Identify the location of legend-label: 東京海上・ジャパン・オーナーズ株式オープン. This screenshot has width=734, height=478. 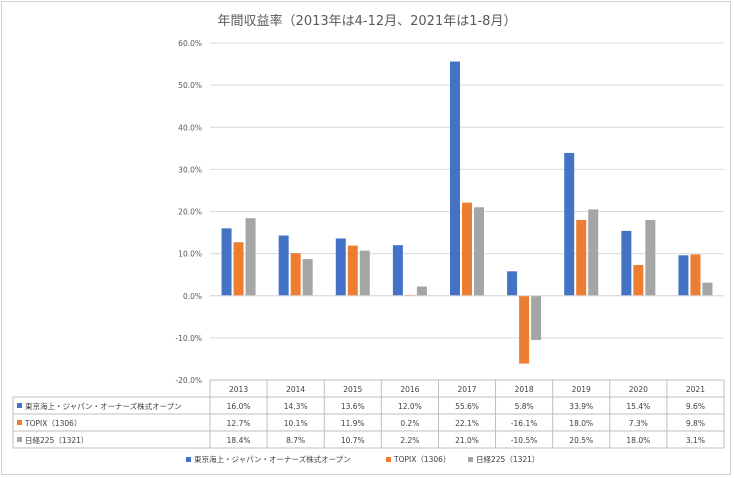
(272, 459).